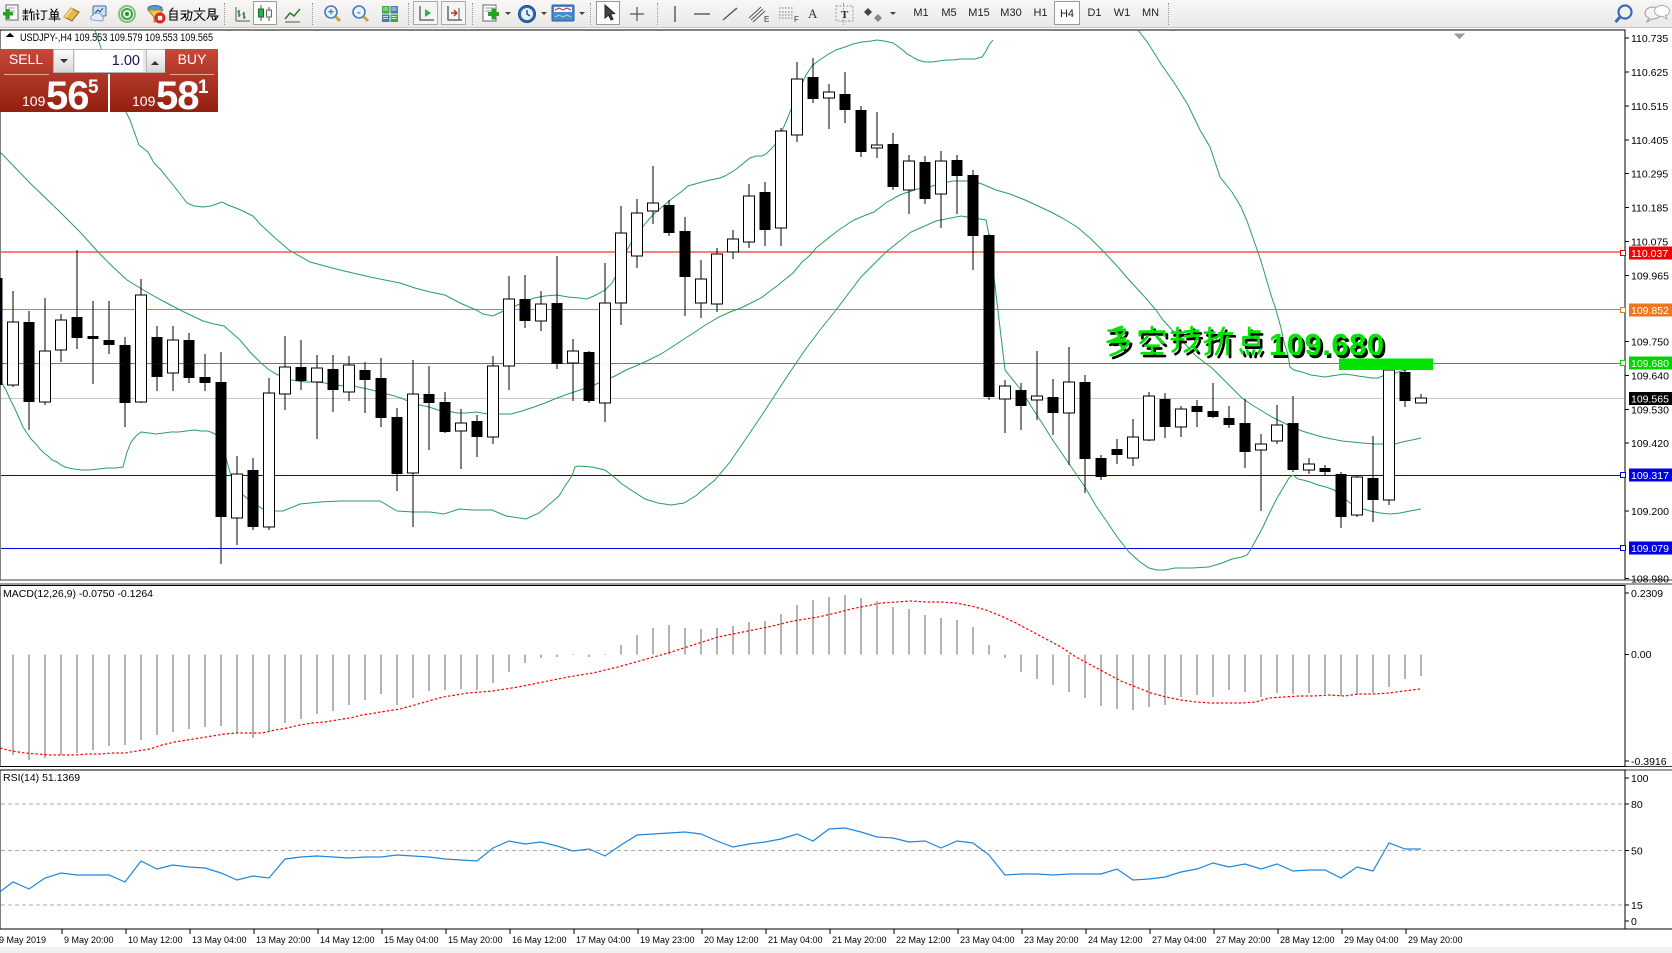  I want to click on svg-text: E, so click(766, 19).